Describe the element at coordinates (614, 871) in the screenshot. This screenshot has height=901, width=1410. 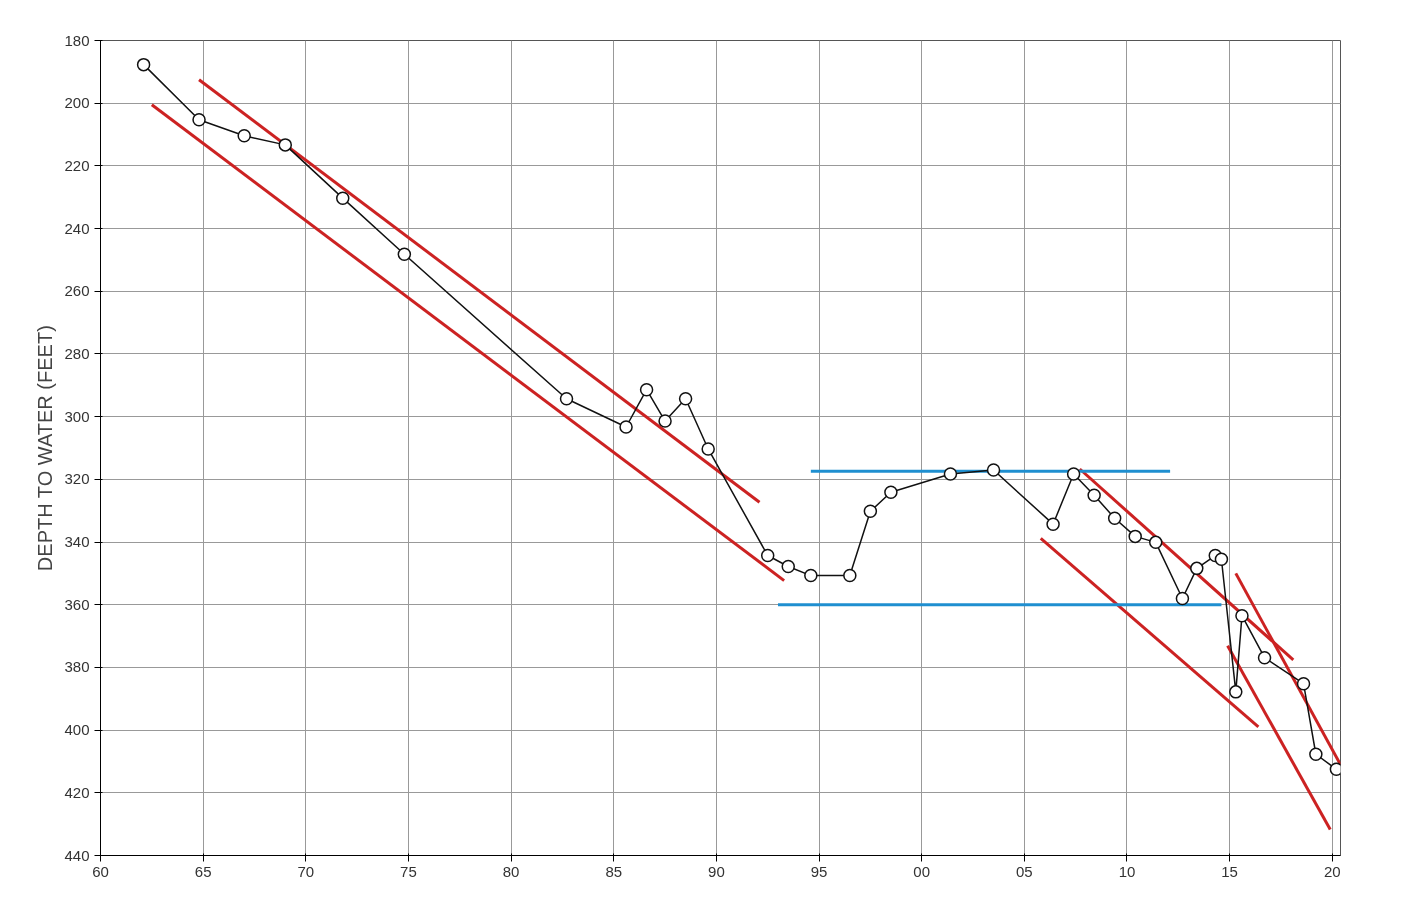
I see `x-tick-label: 85` at that location.